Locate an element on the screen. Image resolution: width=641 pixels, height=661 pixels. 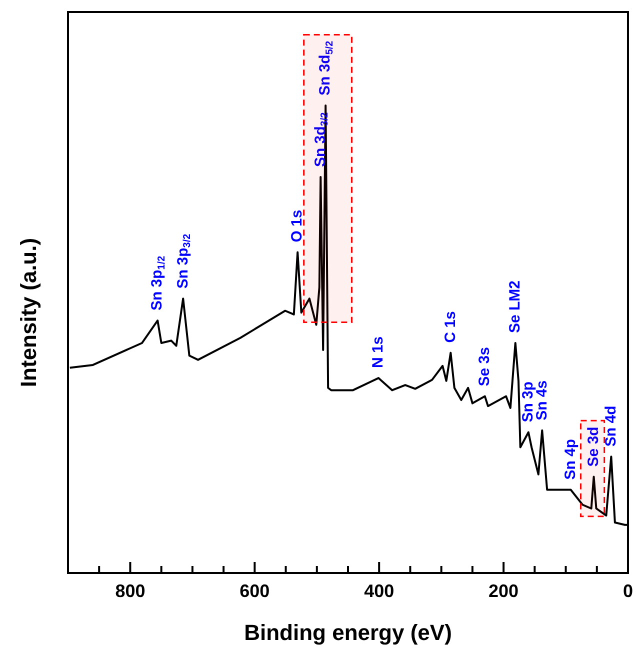
annotation: Se 3d is located at coordinates (593, 446).